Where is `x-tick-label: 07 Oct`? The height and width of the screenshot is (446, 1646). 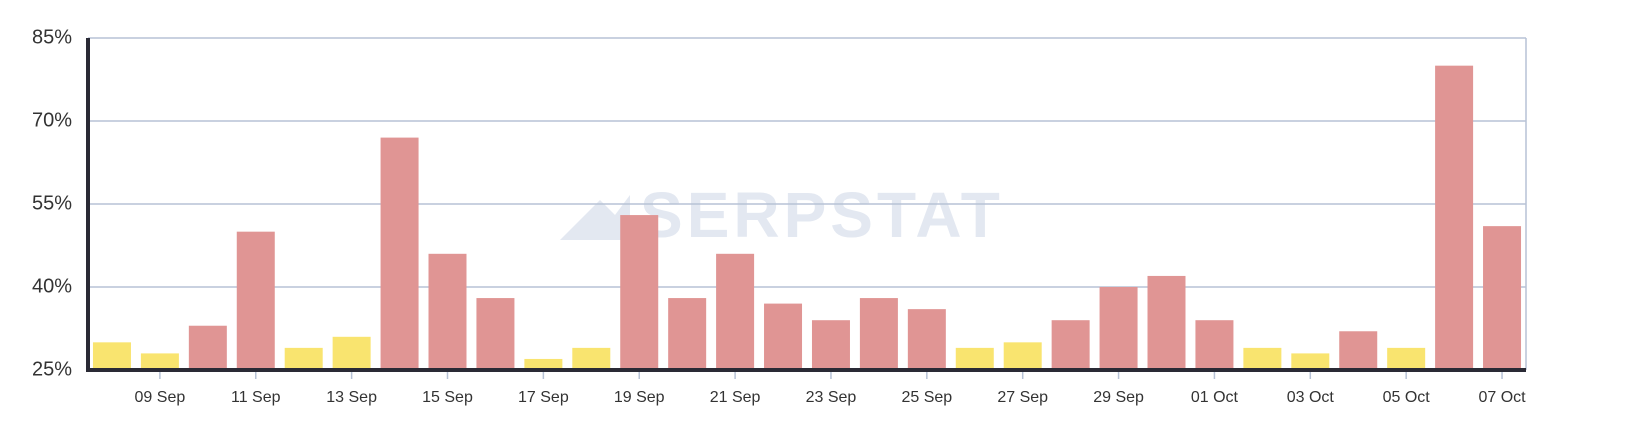
x-tick-label: 07 Oct is located at coordinates (1502, 397).